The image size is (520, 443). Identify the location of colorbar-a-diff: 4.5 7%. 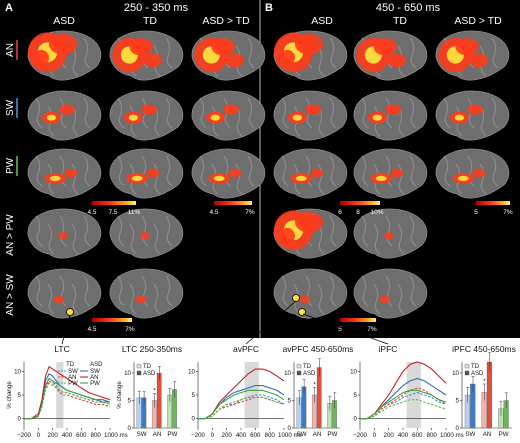
(232, 208).